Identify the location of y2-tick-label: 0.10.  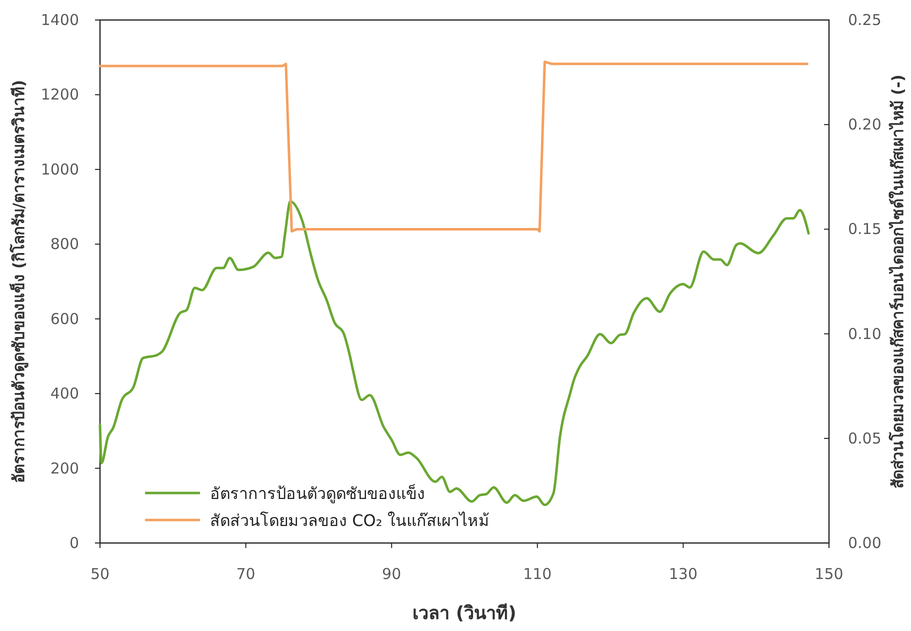
(865, 333).